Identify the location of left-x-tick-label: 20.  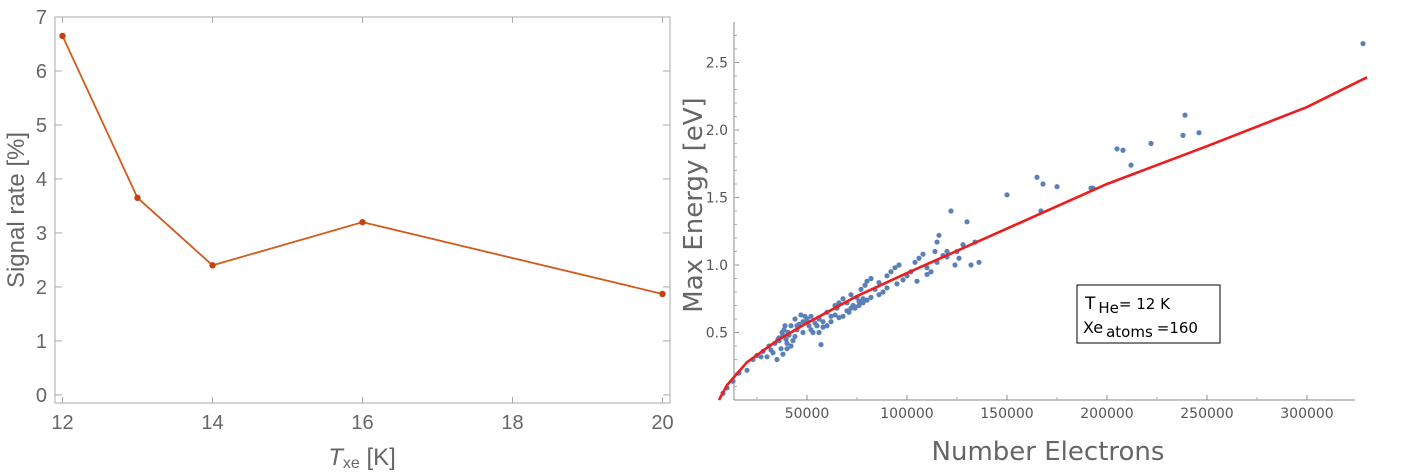
(662, 423).